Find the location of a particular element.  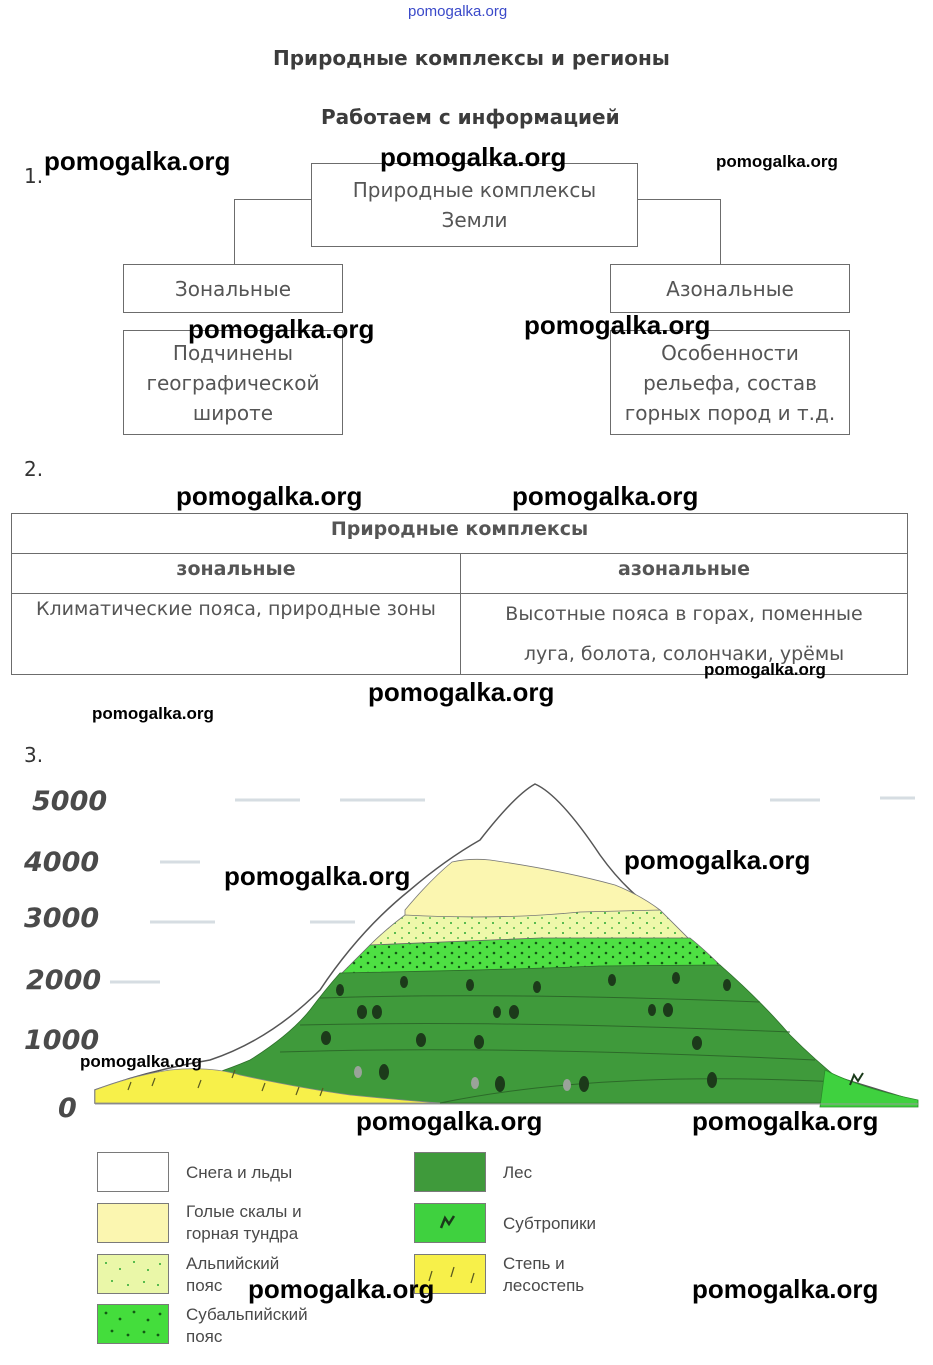

legend-swatch-alpine is located at coordinates (133, 1274).